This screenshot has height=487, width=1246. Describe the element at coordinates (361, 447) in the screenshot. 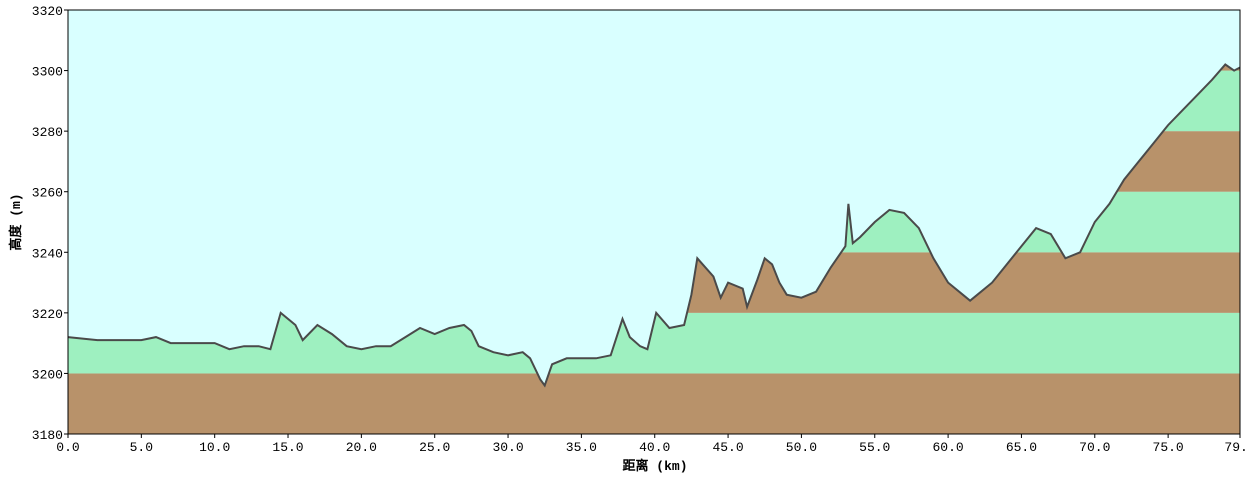

I see `x-tick-label: 20.0` at that location.